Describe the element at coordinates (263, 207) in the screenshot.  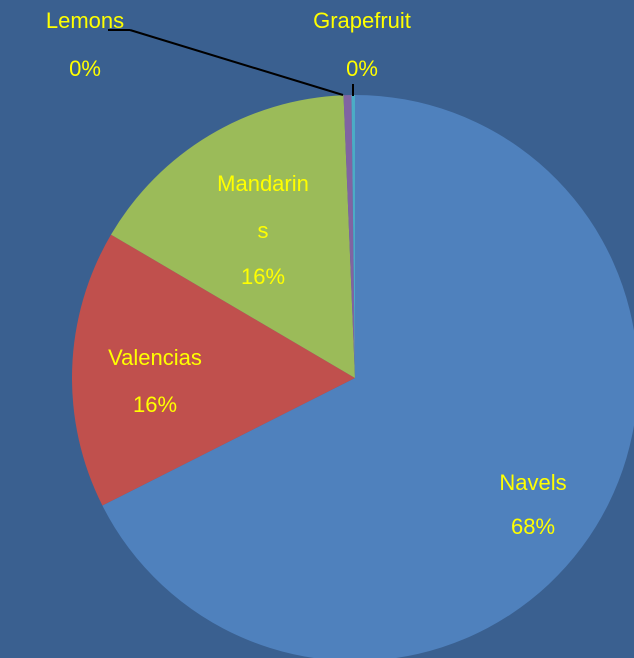
I see `category-label: Mandarin s` at that location.